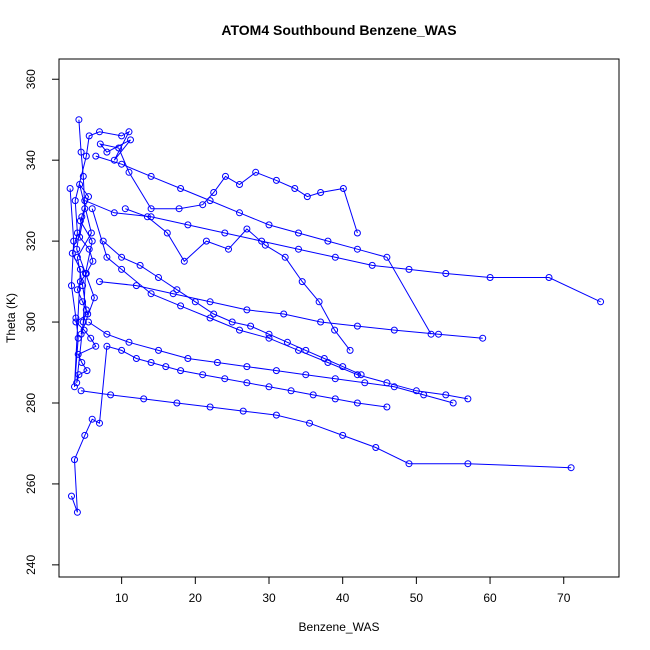  Describe the element at coordinates (31, 322) in the screenshot. I see `y-tick-label: 300` at that location.